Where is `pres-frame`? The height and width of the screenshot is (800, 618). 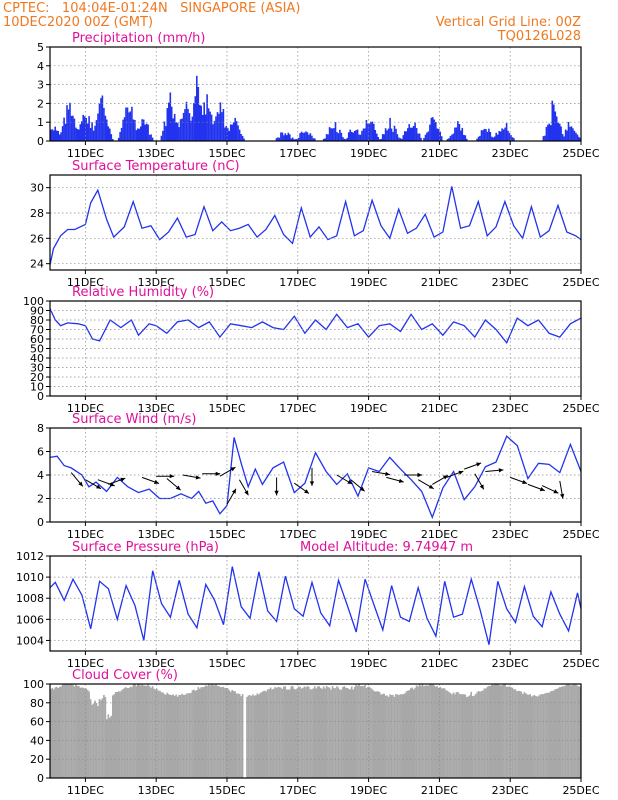
pres-frame is located at coordinates (315, 603).